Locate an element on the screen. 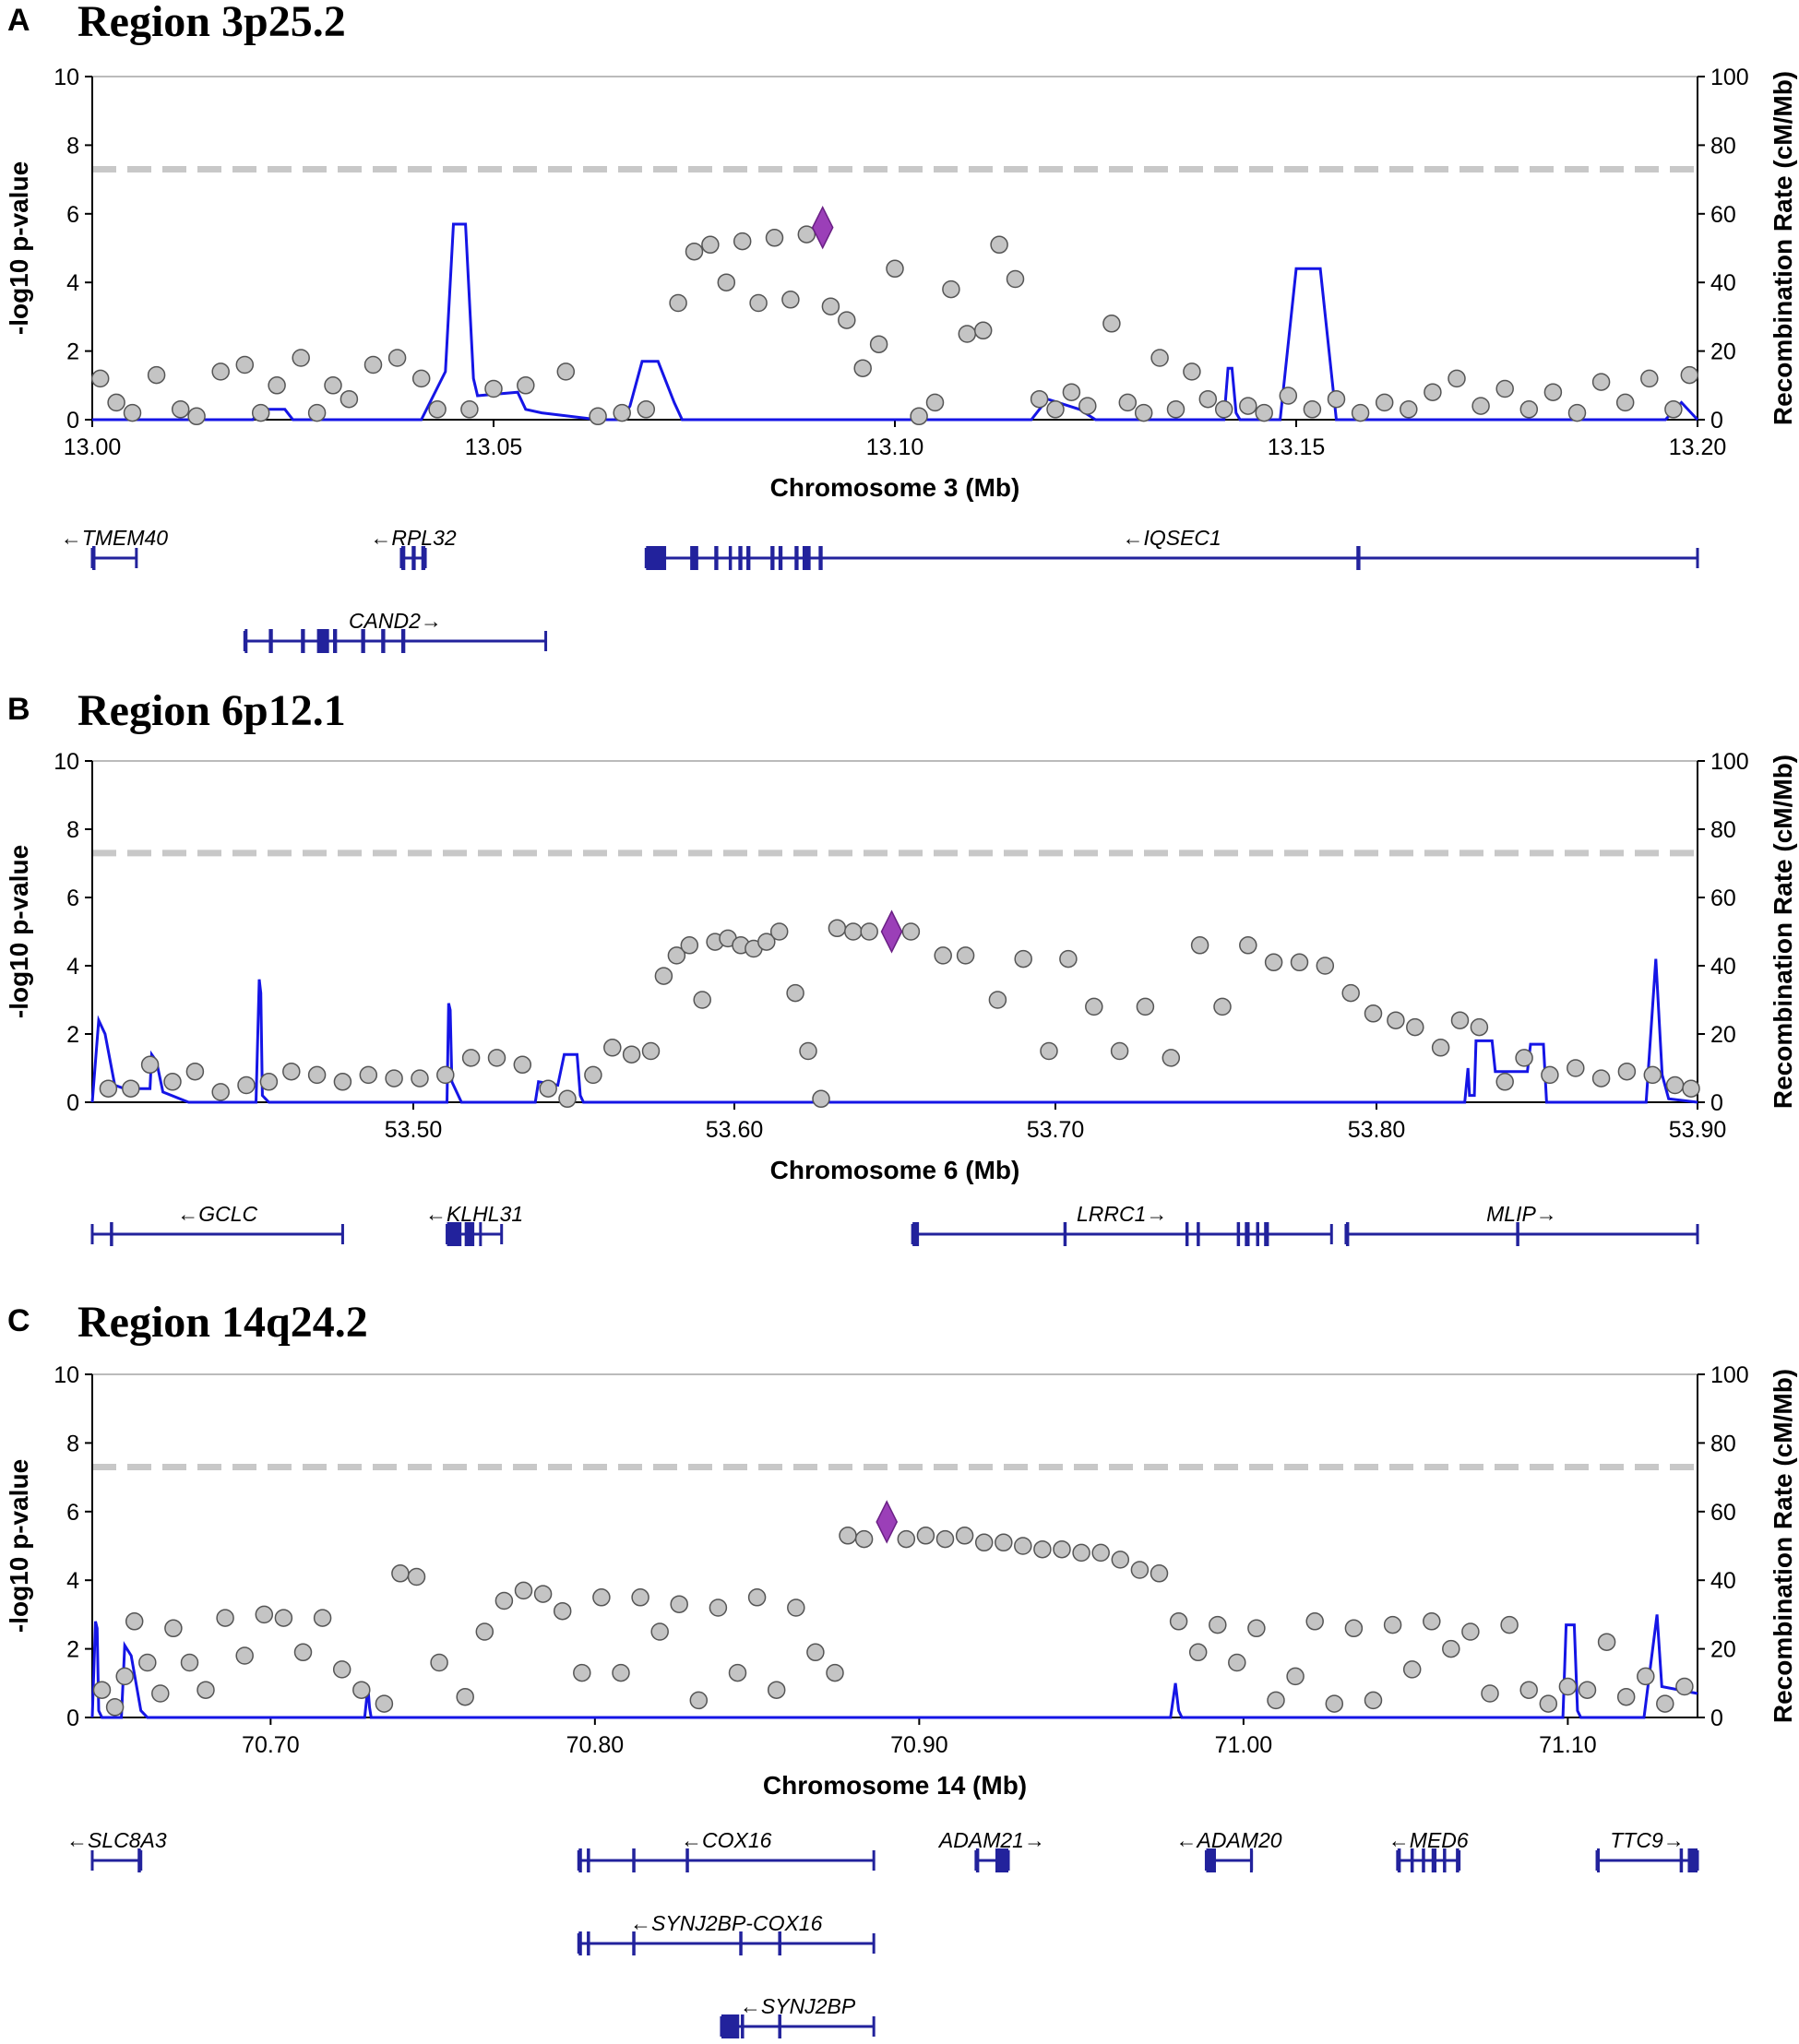 This screenshot has height=2044, width=1799. gene: ←GCLC is located at coordinates (217, 1224).